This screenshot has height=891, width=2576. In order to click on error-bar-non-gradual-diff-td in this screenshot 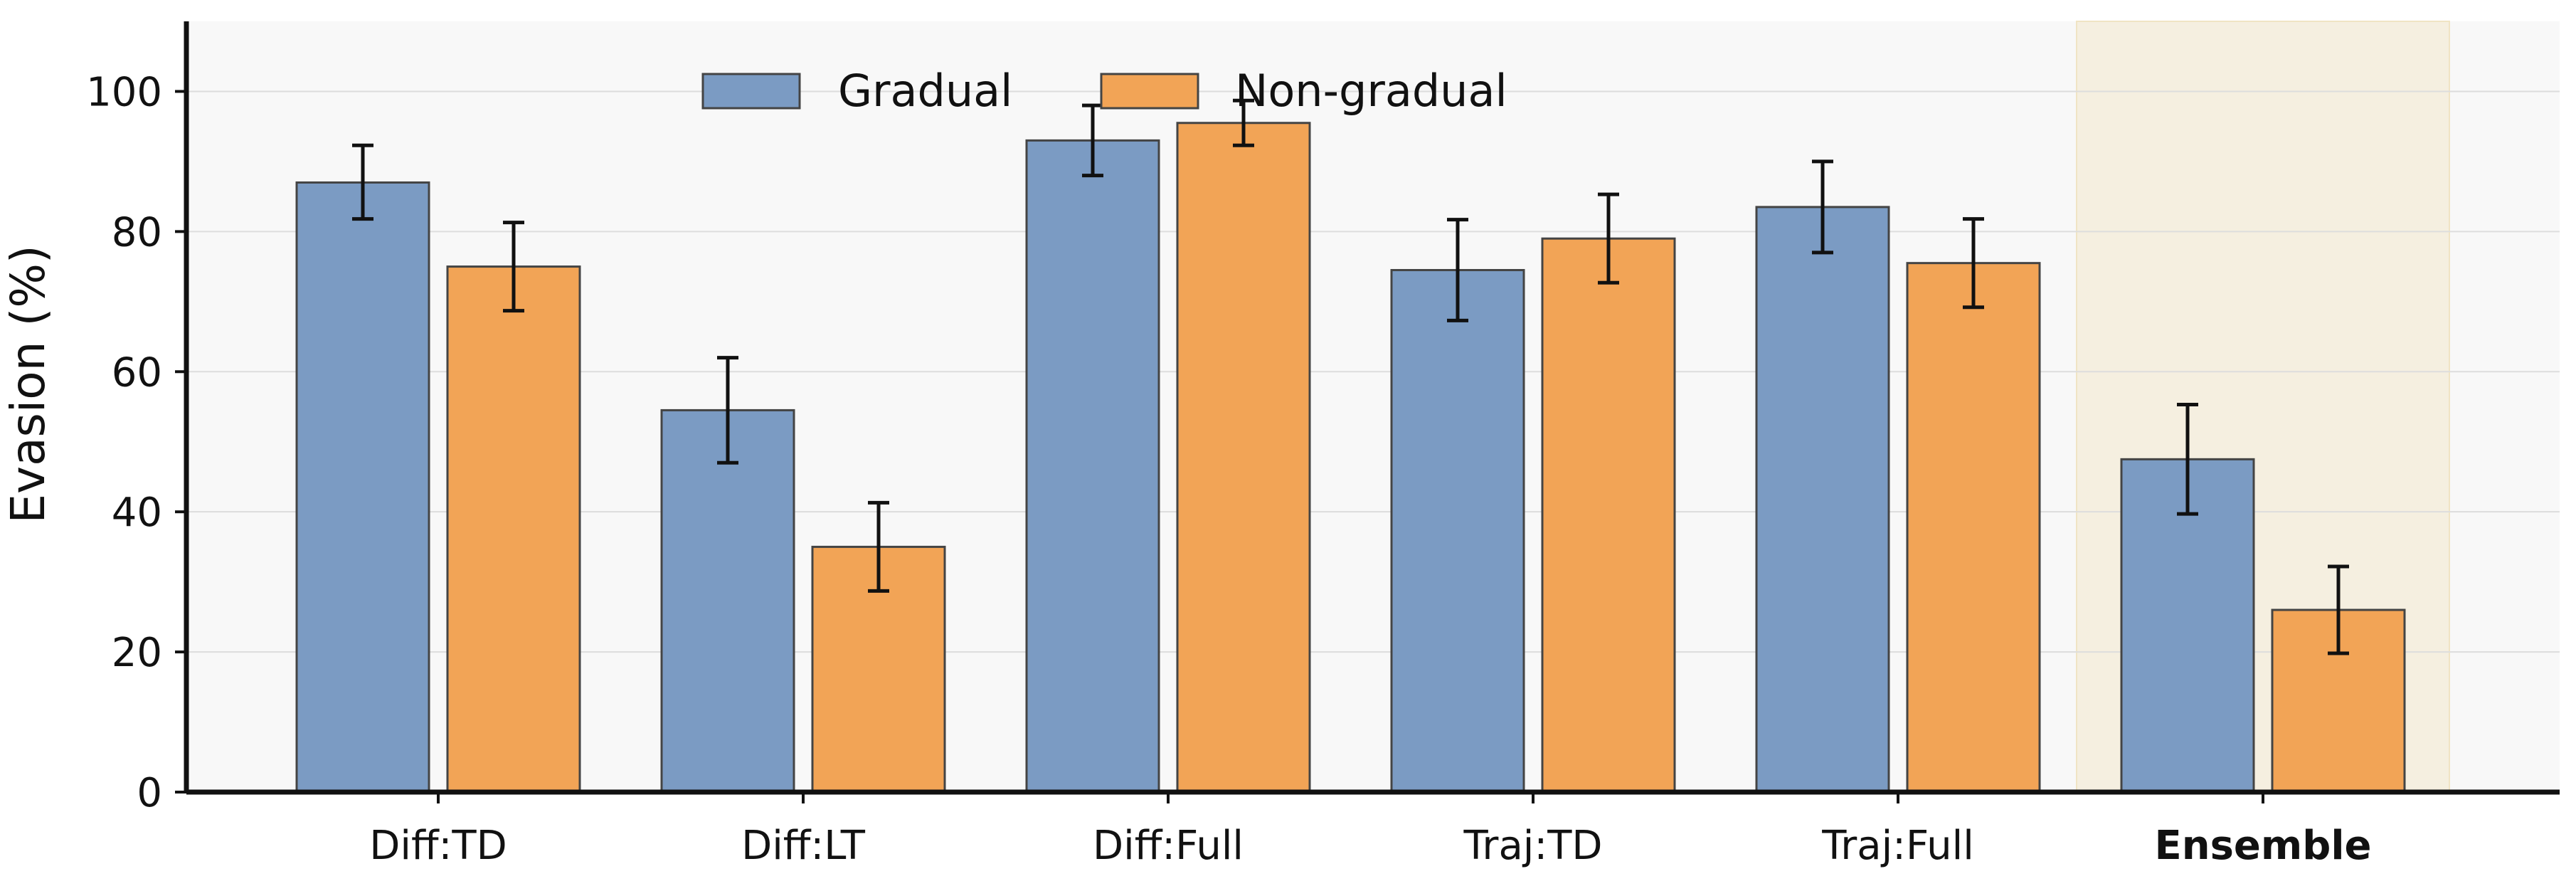, I will do `click(513, 267)`.